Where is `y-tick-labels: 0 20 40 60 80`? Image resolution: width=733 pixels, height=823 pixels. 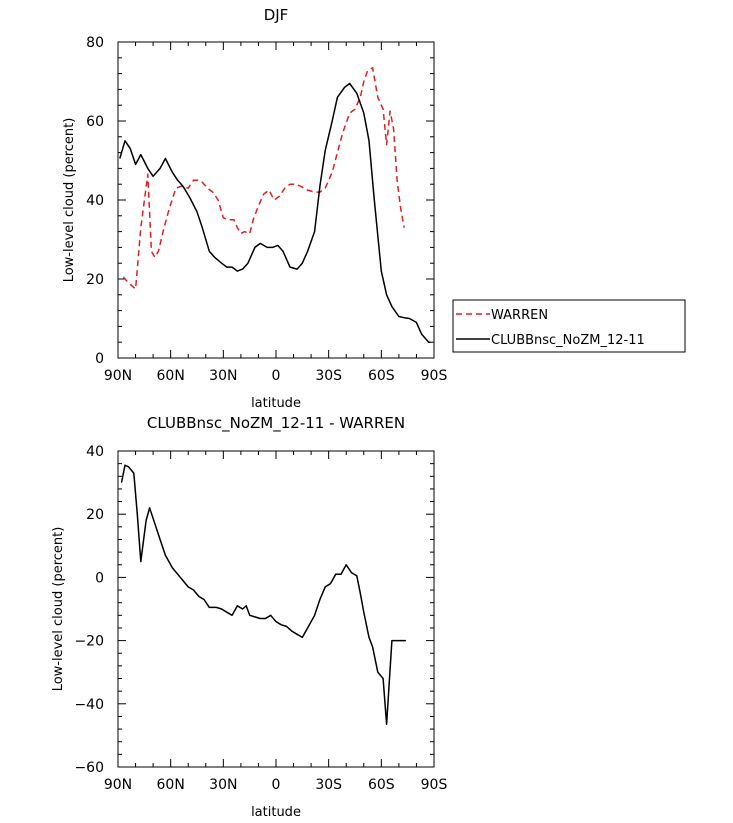 y-tick-labels: 0 20 40 60 80 is located at coordinates (95, 201).